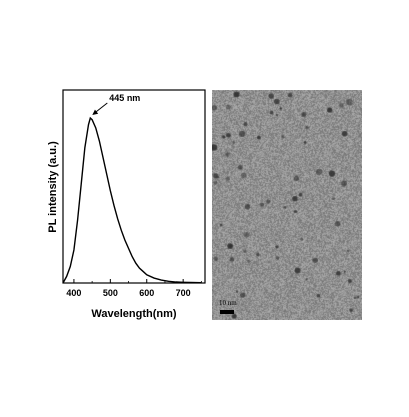 This screenshot has width=409, height=417. I want to click on x-tick-label-700: 700, so click(183, 293).